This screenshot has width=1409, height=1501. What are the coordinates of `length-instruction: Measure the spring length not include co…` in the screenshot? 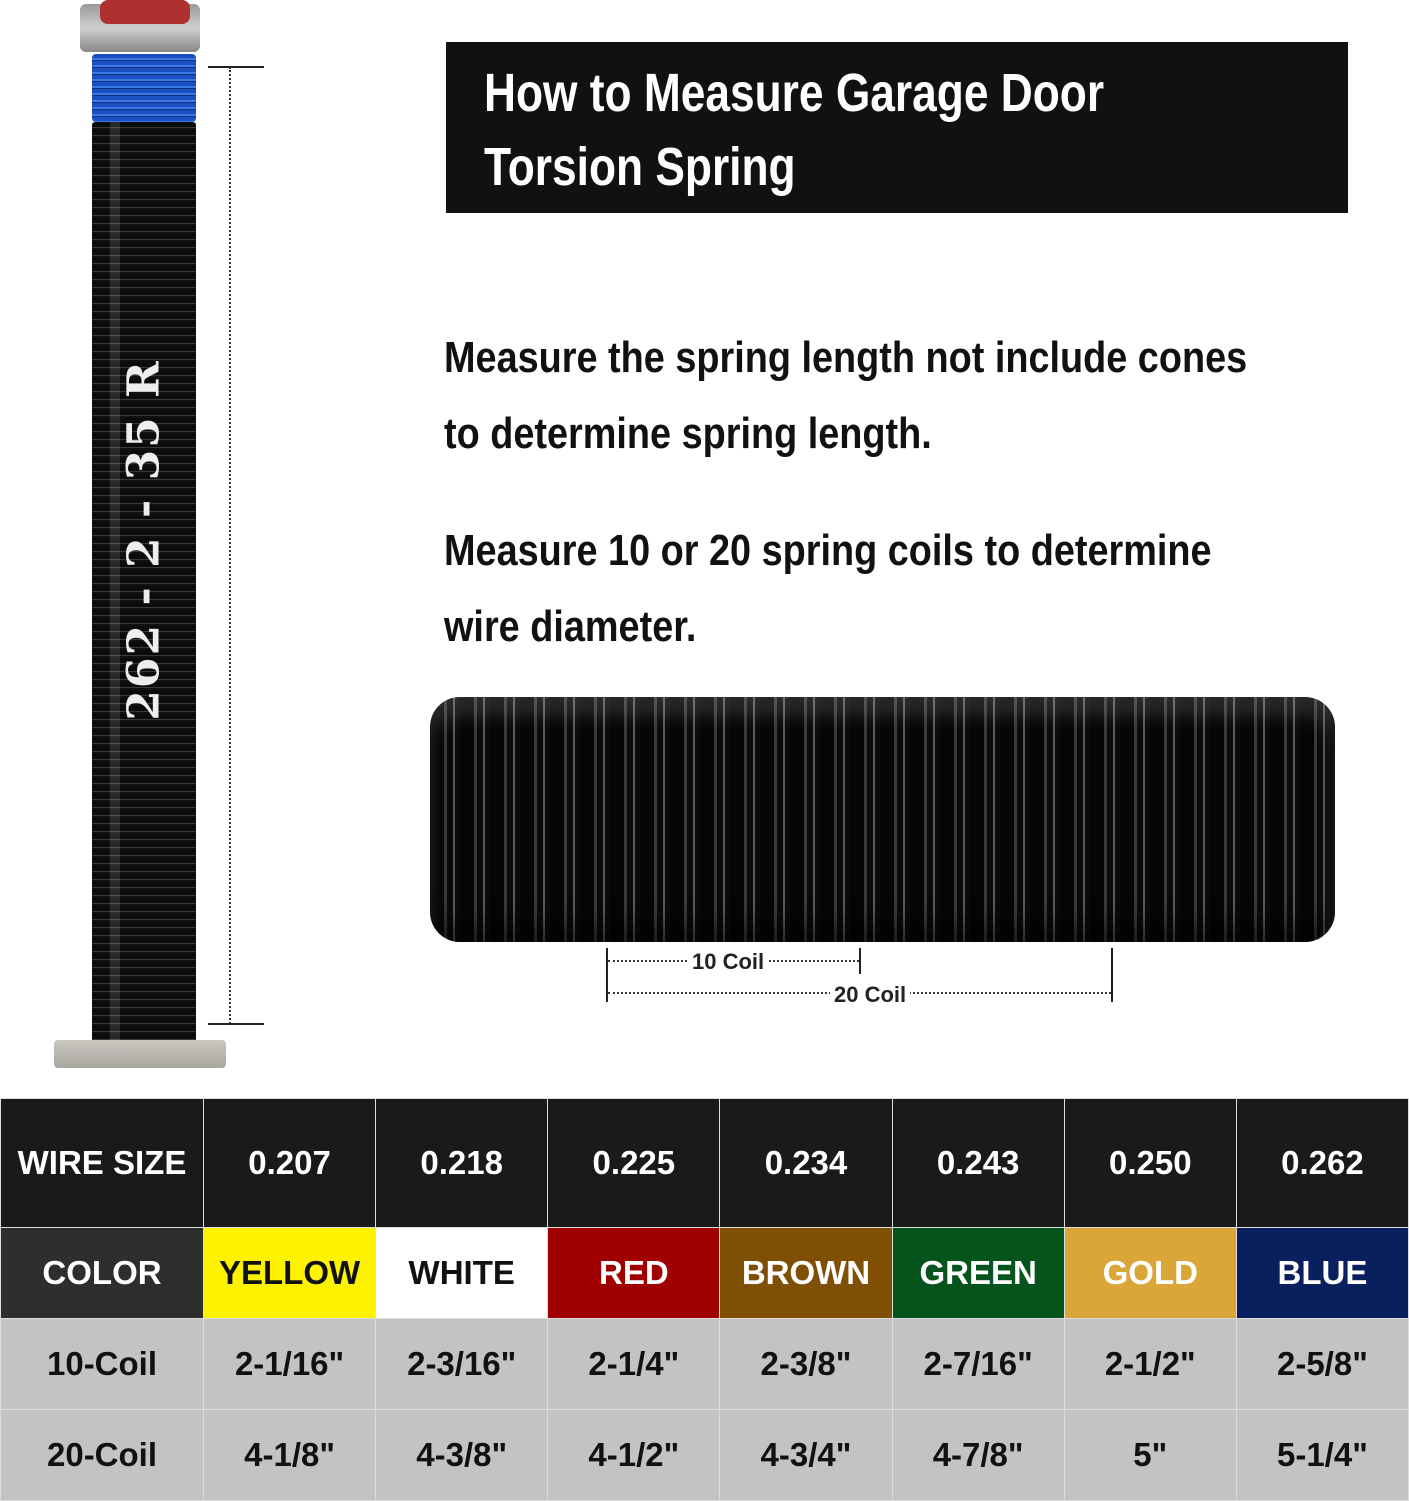 It's located at (908, 396).